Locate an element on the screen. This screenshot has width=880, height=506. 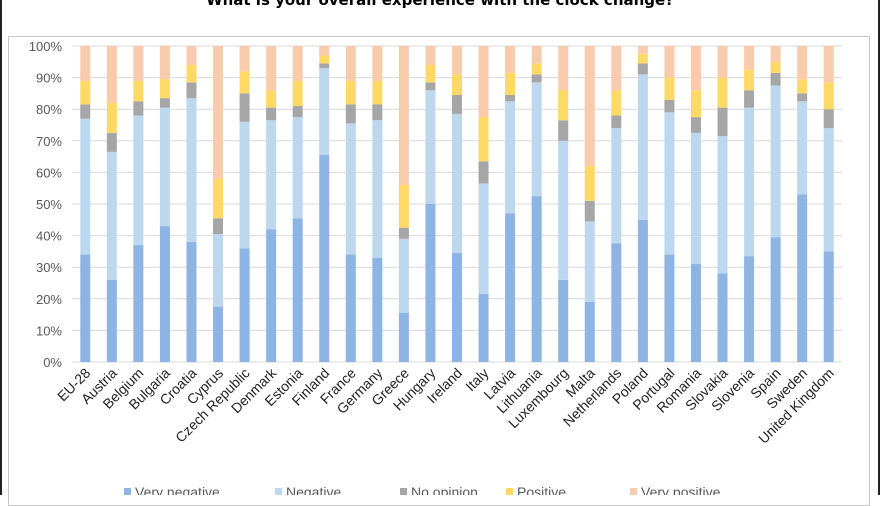
y-tick-label: 30% is located at coordinates (49, 267).